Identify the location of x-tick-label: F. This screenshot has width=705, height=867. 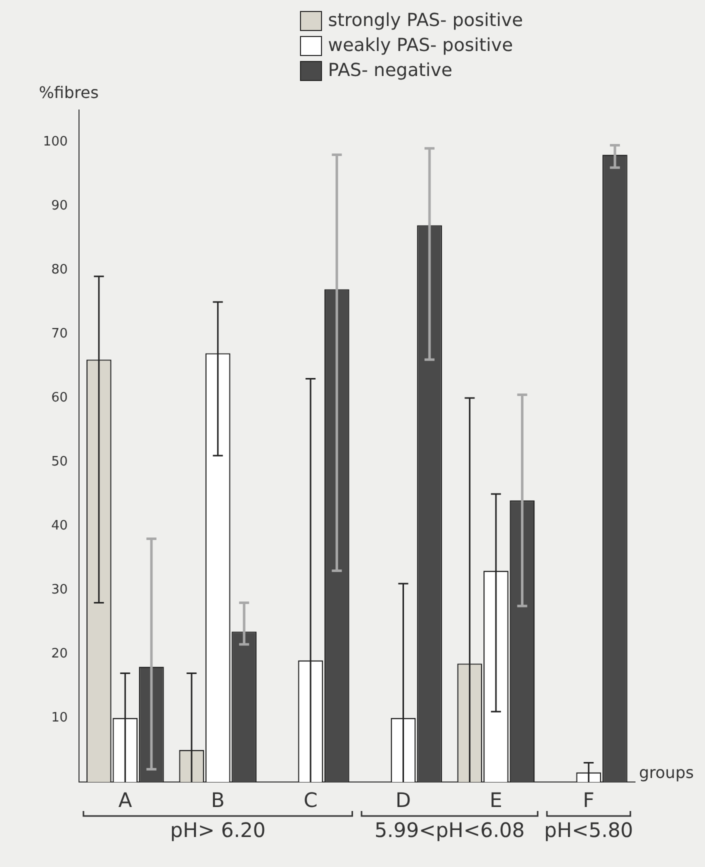
(588, 800).